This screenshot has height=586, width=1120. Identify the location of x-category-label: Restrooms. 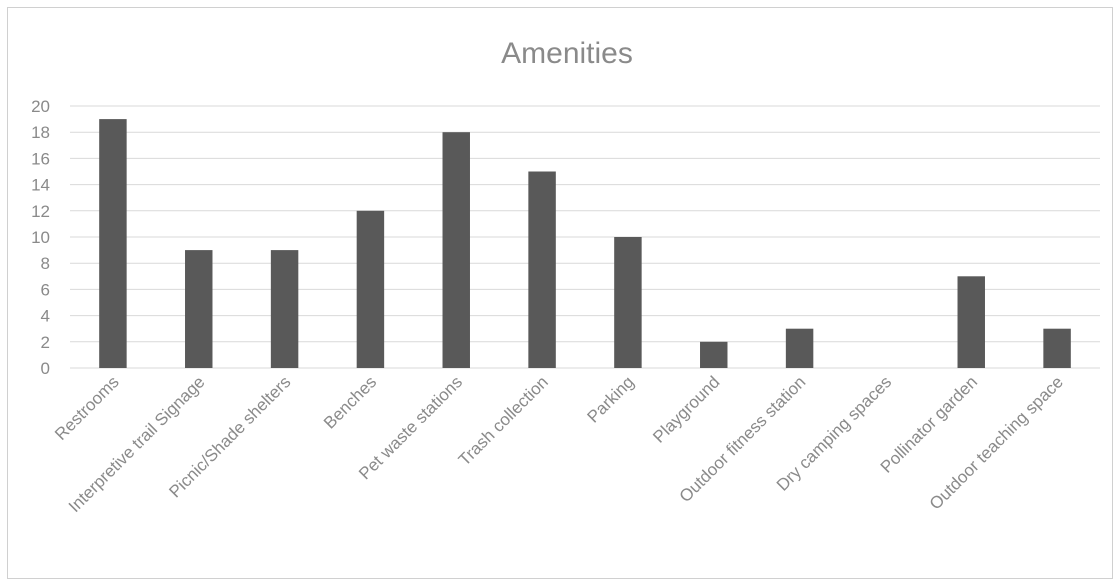
(87, 408).